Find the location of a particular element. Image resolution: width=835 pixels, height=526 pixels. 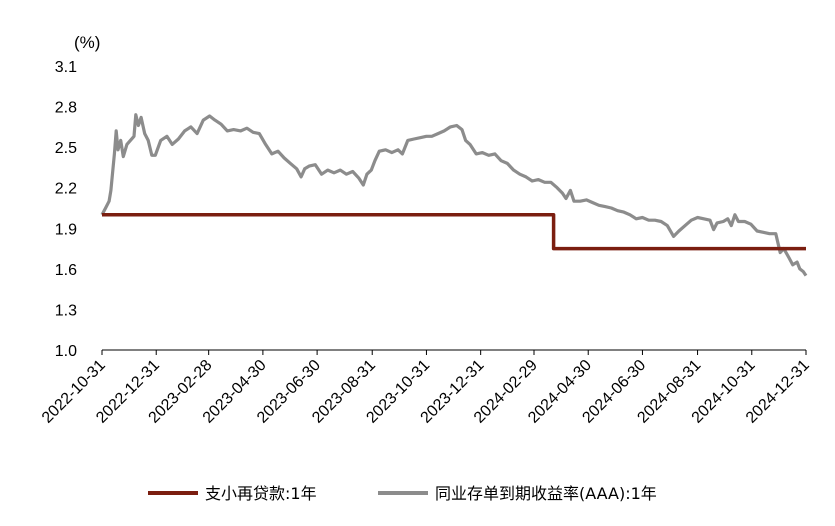

legend-label: 同业存单到期收益率(AAA):1年 is located at coordinates (546, 493).